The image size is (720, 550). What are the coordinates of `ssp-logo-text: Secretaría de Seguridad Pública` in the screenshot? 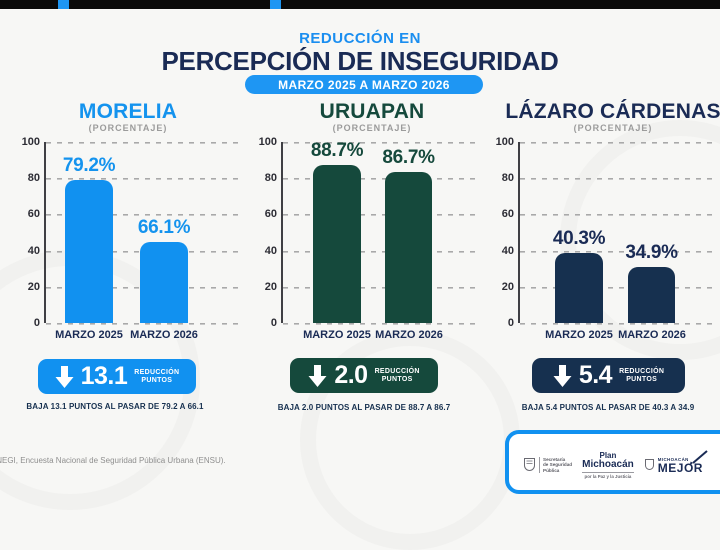 It's located at (556, 465).